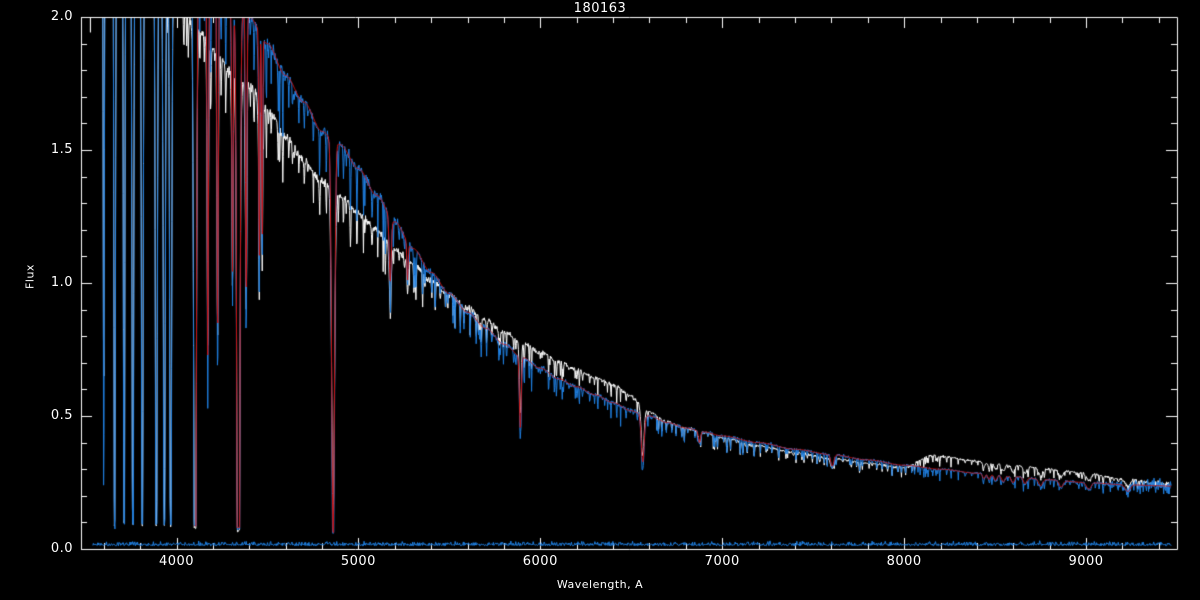  I want to click on x-tick-label: 6000, so click(540, 561).